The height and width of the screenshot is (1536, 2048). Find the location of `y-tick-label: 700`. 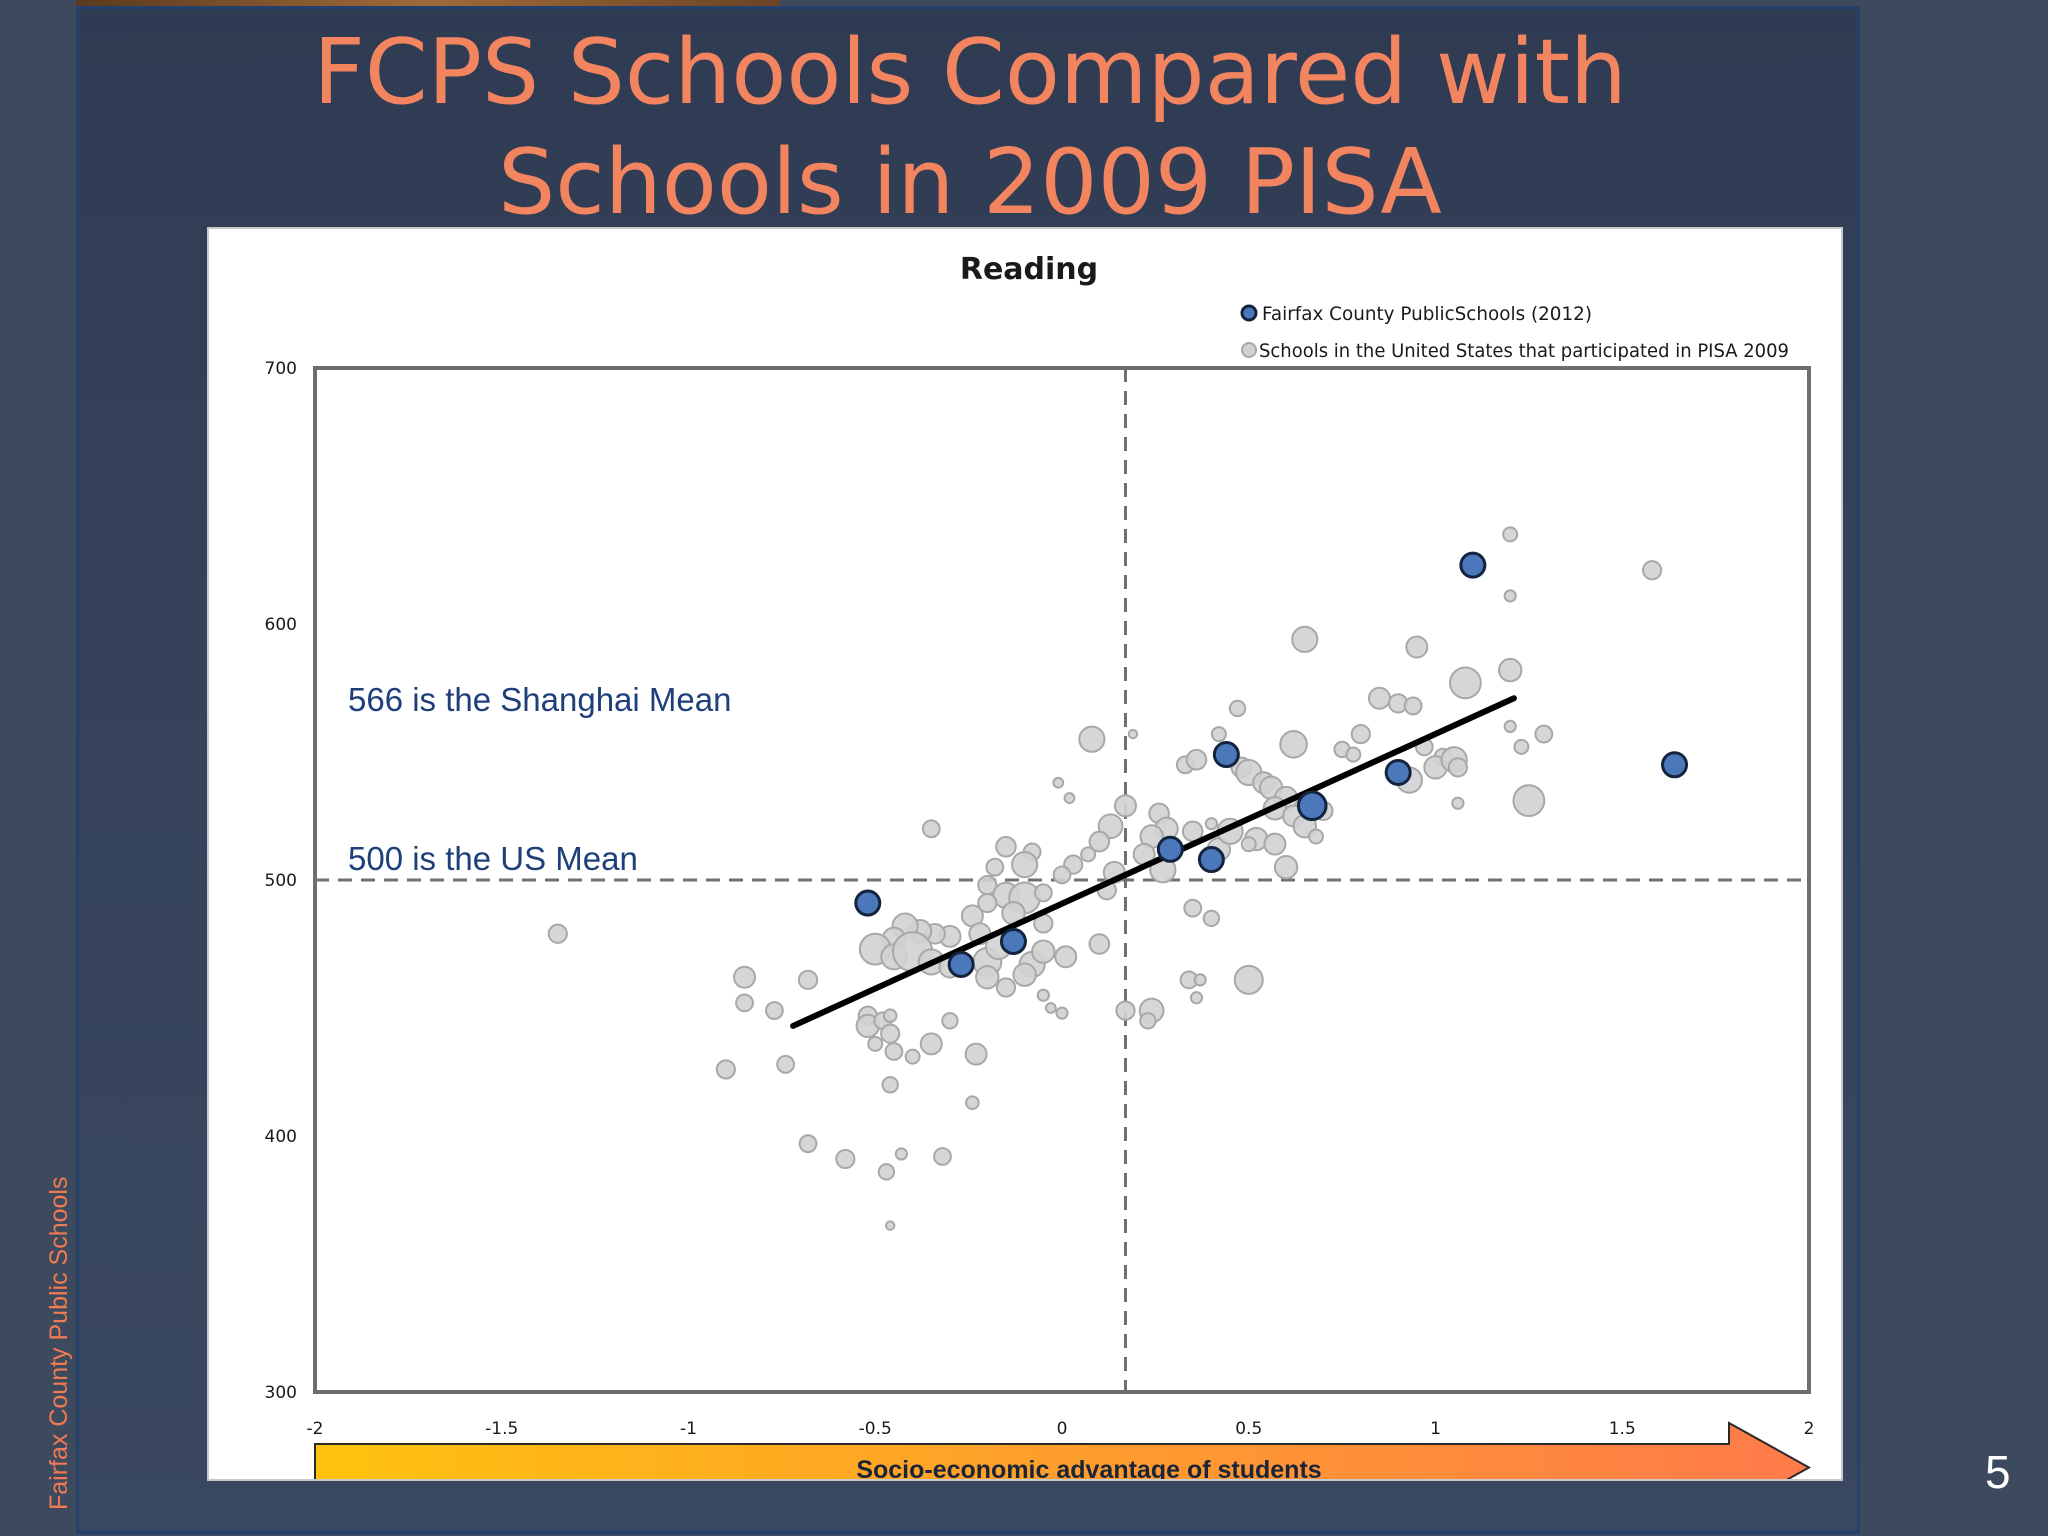

y-tick-label: 700 is located at coordinates (281, 369).